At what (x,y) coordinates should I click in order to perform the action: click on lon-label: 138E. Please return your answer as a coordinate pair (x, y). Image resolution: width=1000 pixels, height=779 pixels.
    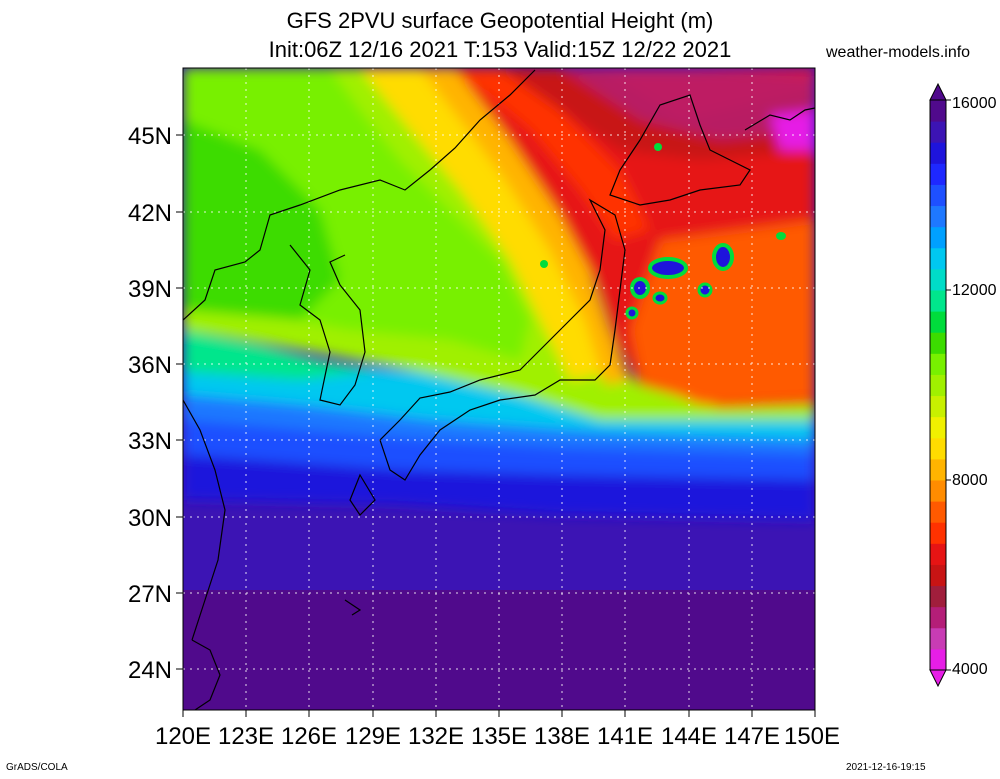
    Looking at the image, I should click on (562, 736).